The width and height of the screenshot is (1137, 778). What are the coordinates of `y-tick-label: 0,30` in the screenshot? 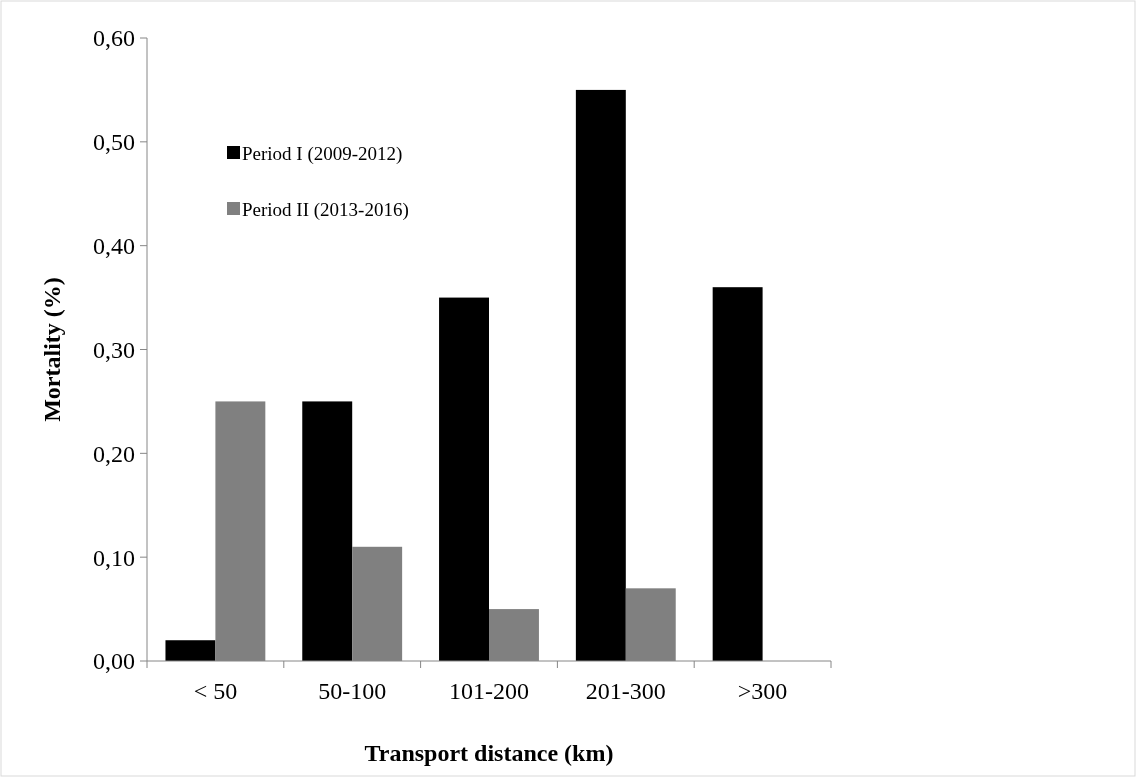 It's located at (114, 349).